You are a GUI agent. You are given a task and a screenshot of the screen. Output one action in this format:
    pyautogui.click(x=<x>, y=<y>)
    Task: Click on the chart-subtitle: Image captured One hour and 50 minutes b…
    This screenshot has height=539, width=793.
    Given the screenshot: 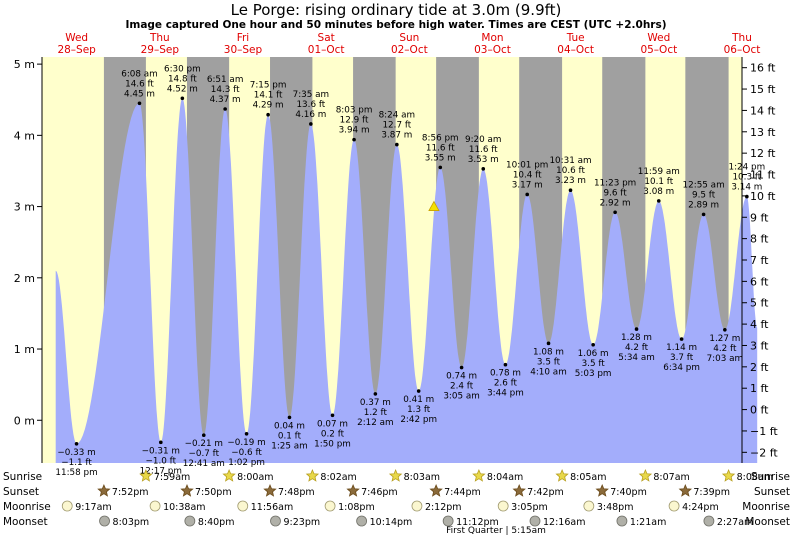 What is the action you would take?
    pyautogui.click(x=395, y=25)
    